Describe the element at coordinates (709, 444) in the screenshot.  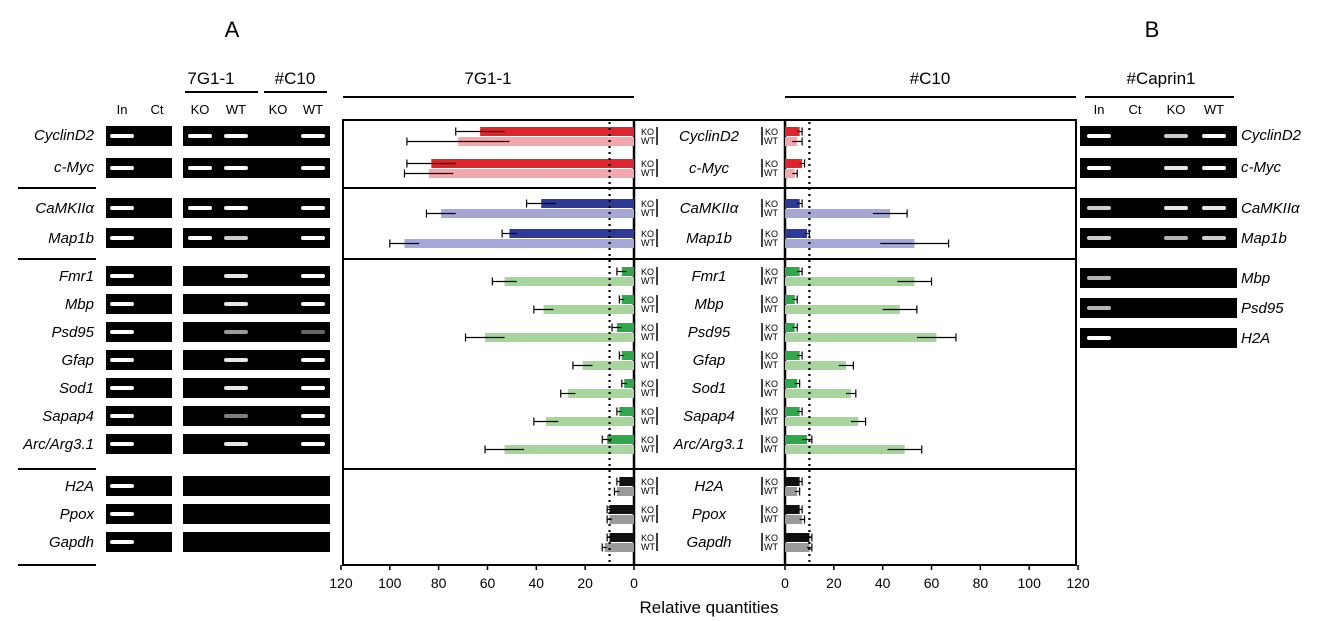
I see `gene-label: Arc/Arg3.1` at that location.